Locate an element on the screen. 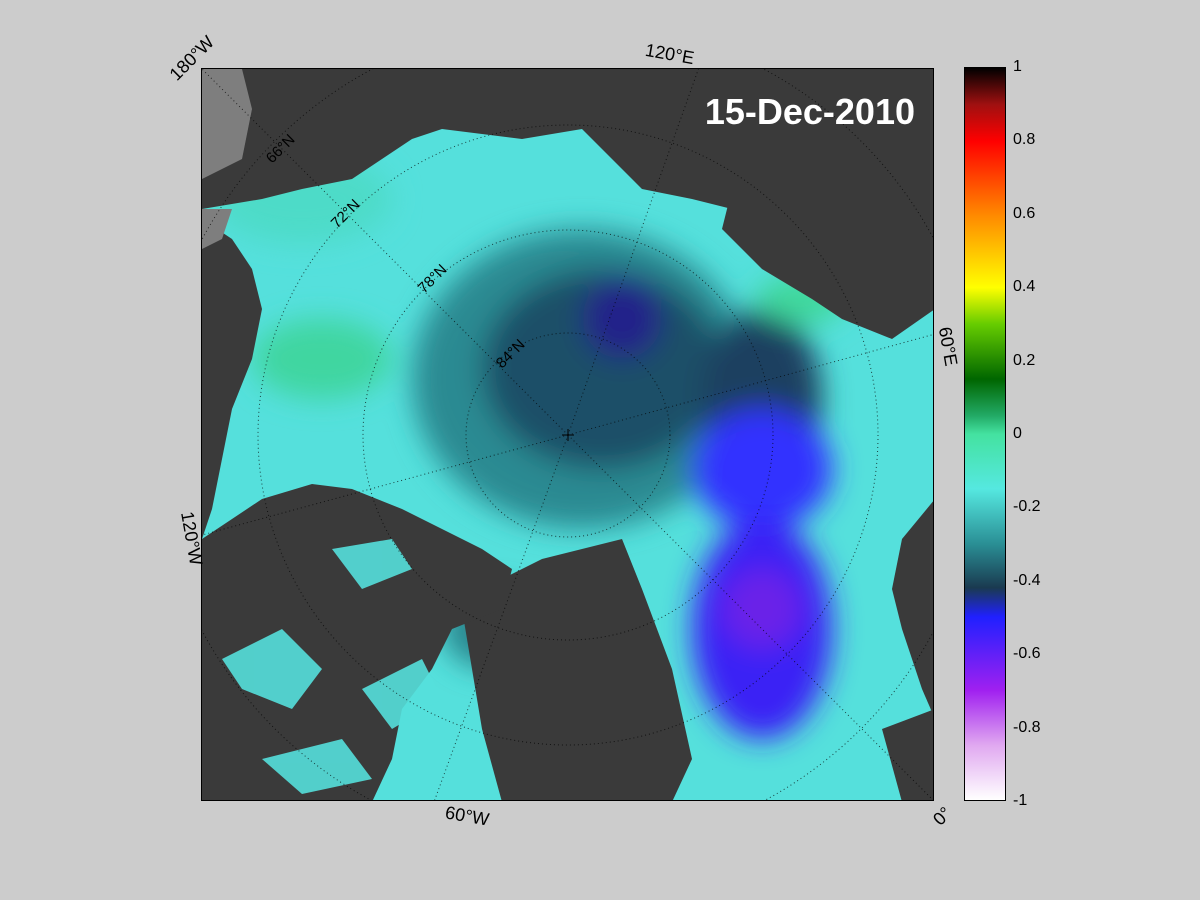  lon-label-60w: 60°W is located at coordinates (467, 816).